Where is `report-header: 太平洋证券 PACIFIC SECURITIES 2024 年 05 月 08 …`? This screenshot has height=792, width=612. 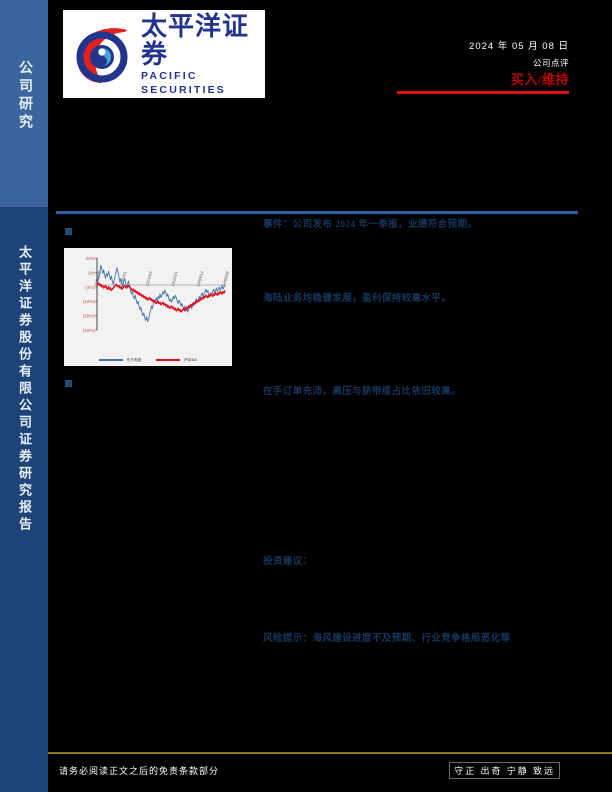 report-header: 太平洋证券 PACIFIC SECURITIES 2024 年 05 月 08 … is located at coordinates (330, 54).